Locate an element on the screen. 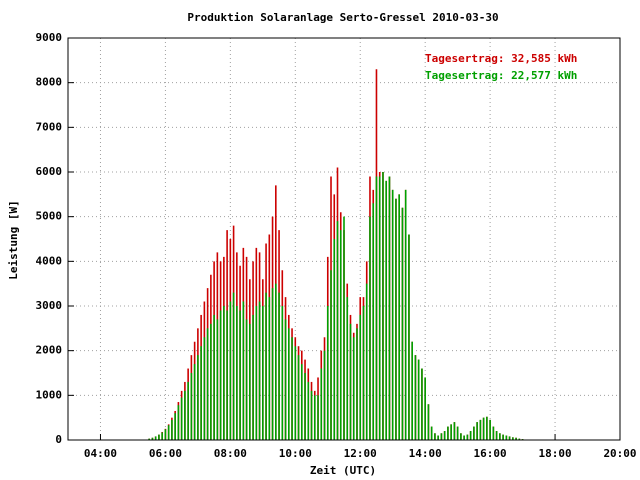  y-tick-label: 6000 is located at coordinates (49, 171).